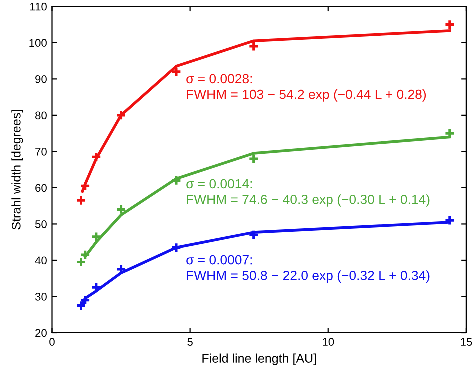  I want to click on y-tick-label: 80, so click(41, 116).